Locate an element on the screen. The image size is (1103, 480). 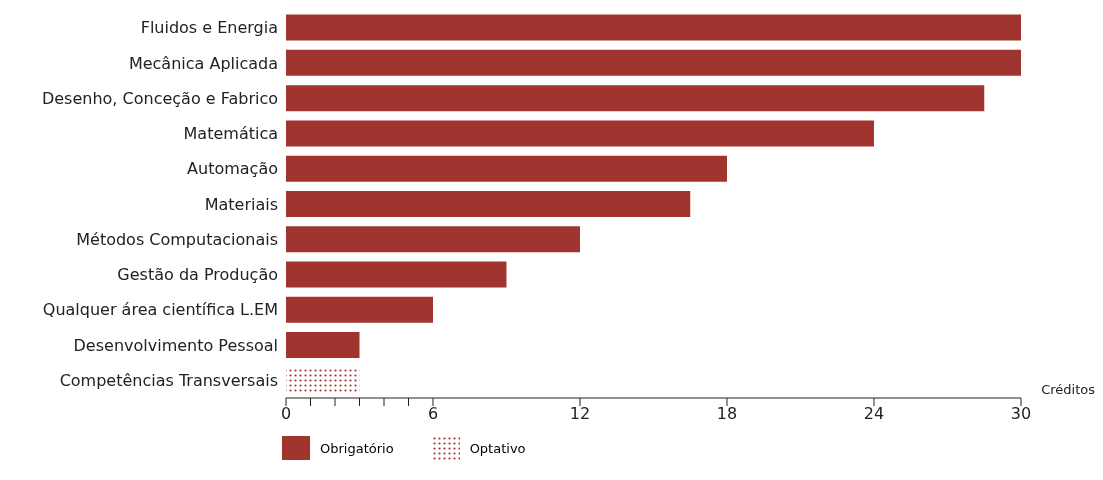
y-tick-label: Métodos Computacionais is located at coordinates (177, 239).